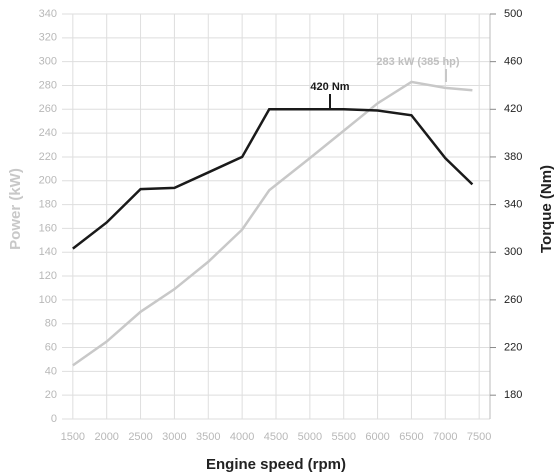 The image size is (557, 476). Describe the element at coordinates (48, 62) in the screenshot. I see `y-tick-label: 300` at that location.